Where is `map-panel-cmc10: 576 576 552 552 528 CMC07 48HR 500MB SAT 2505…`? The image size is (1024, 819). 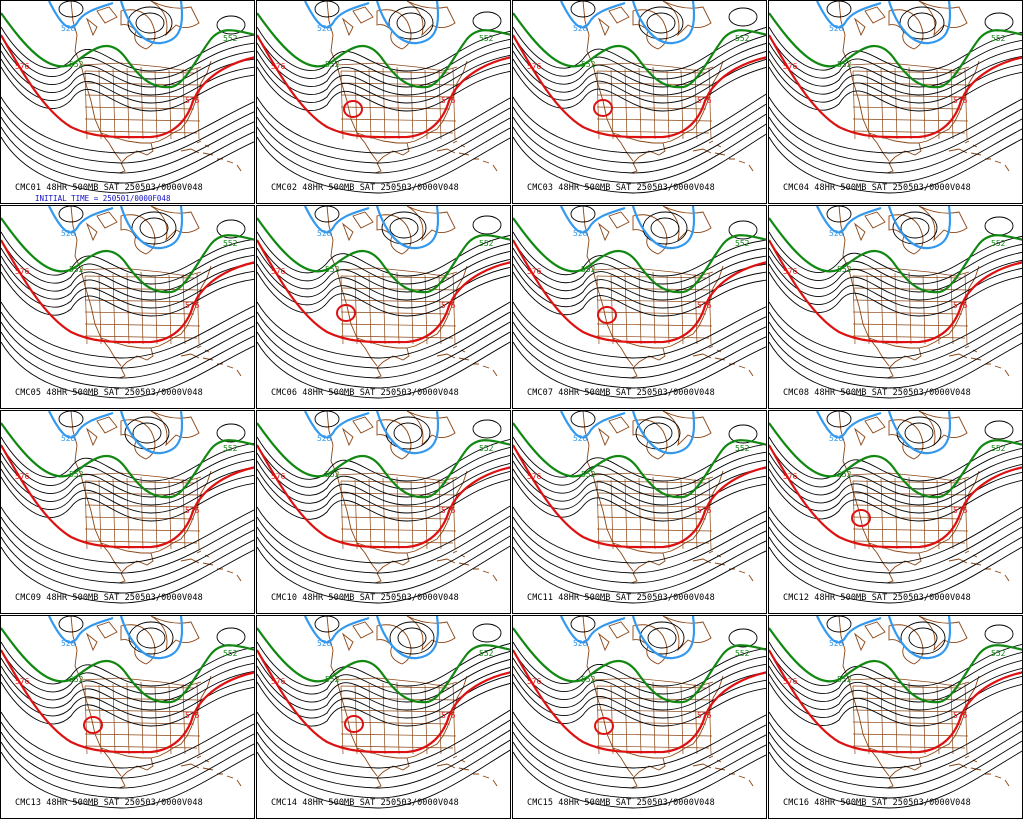
map-panel-cmc10: 576 576 552 552 528 CMC07 48HR 500MB SAT 2505… is located at coordinates (639, 307).